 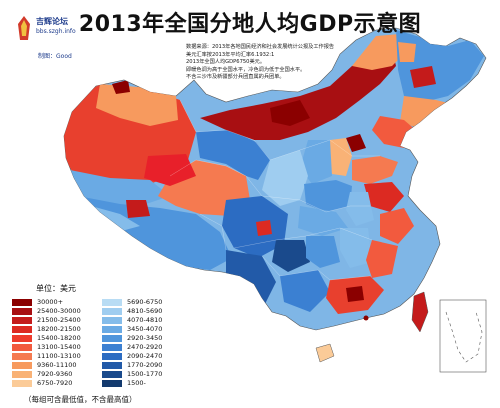 What do you see at coordinates (145, 365) in the screenshot?
I see `legend-label: 1770-2090` at bounding box center [145, 365].